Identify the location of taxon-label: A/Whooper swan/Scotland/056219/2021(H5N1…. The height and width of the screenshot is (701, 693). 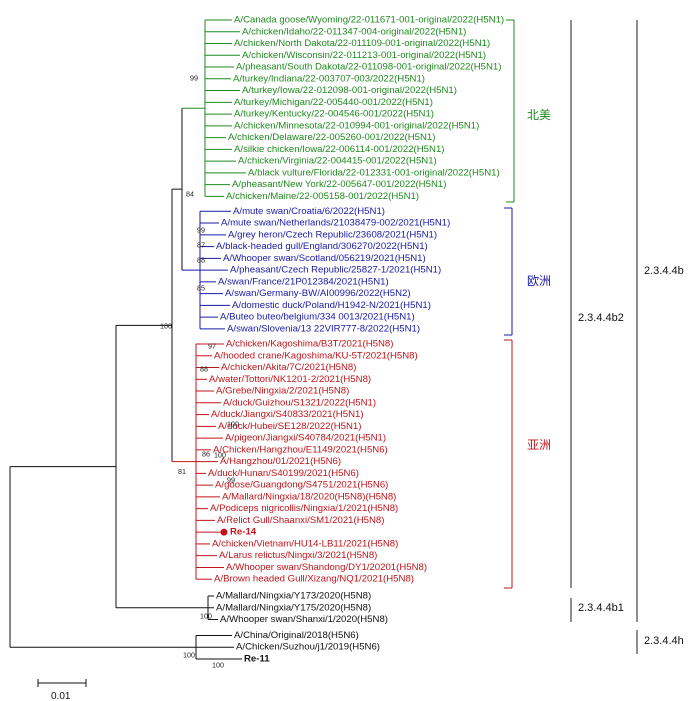
(324, 258).